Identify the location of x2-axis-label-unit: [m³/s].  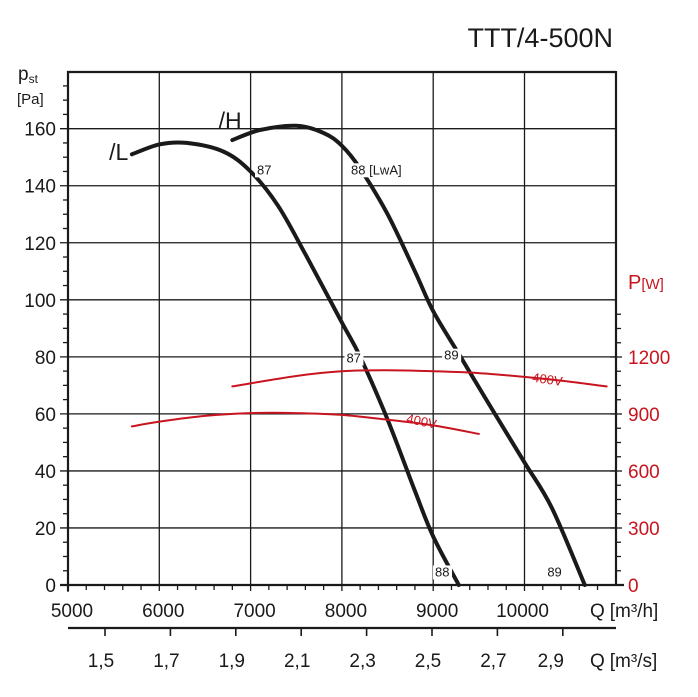
(634, 661).